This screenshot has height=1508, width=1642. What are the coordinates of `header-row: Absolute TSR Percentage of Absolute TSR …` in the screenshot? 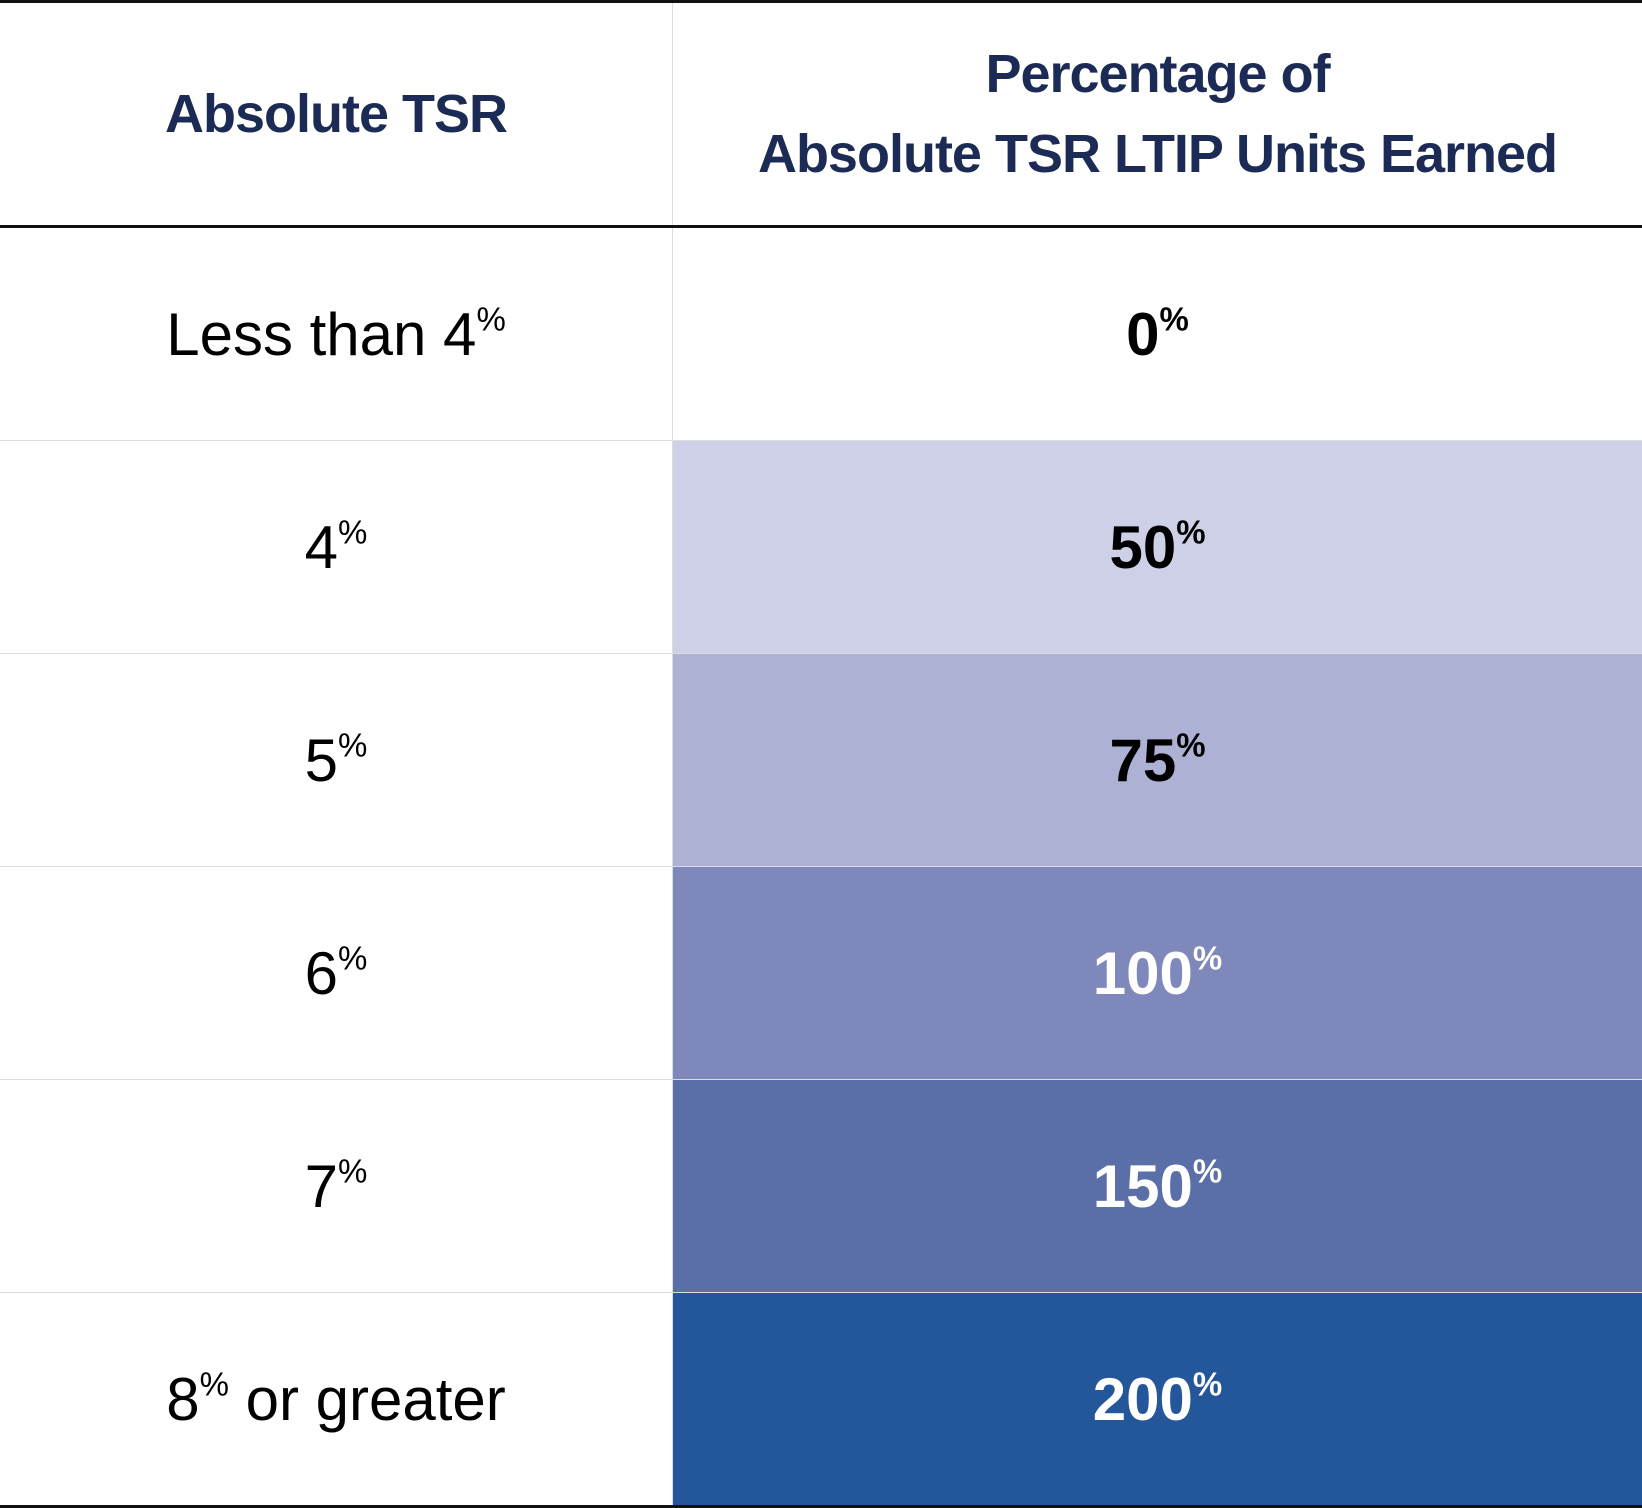 It's located at (821, 114).